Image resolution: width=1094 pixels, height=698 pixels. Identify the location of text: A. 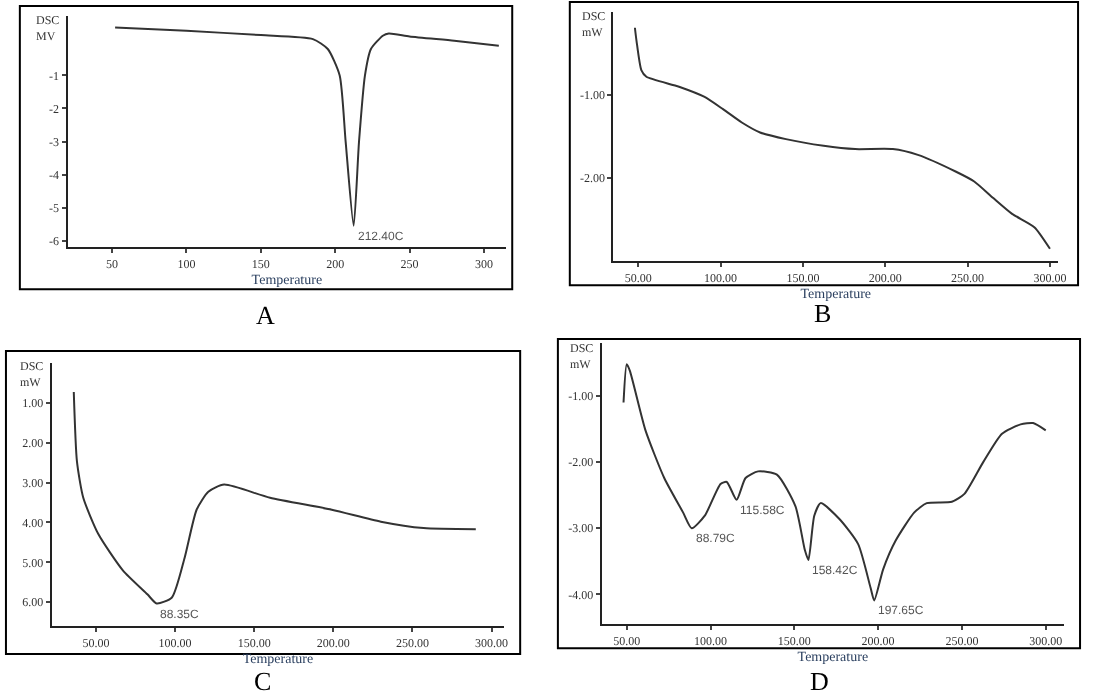
(266, 315).